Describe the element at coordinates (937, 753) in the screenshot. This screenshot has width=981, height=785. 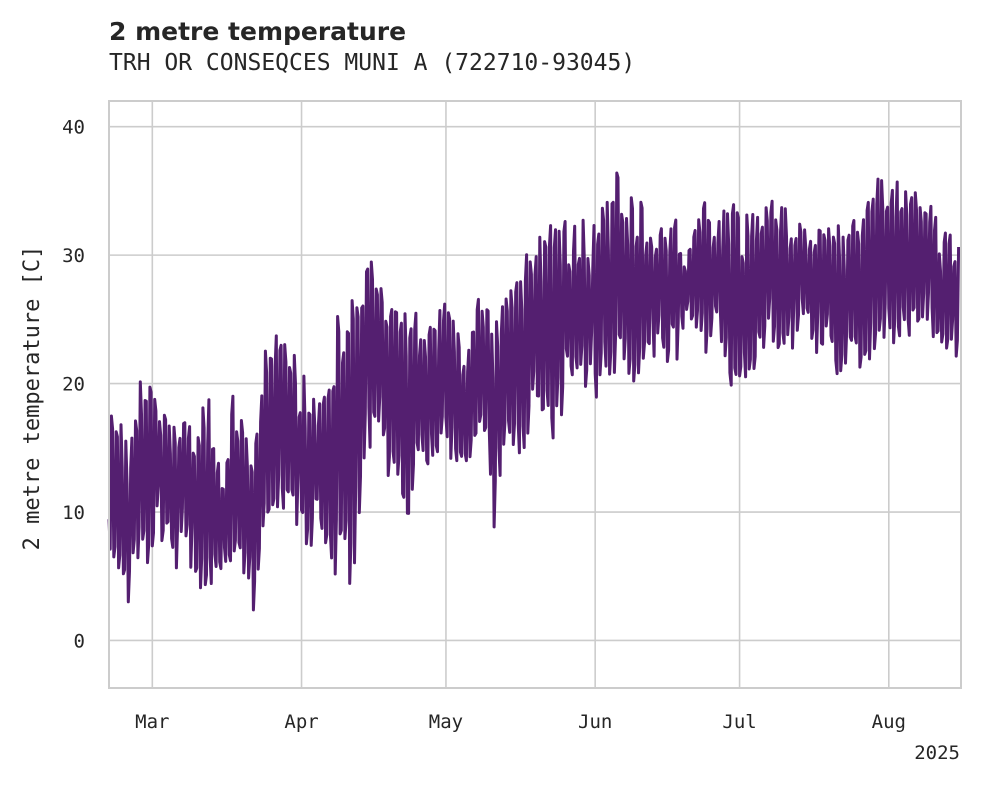
I see `year-label: 2025` at that location.